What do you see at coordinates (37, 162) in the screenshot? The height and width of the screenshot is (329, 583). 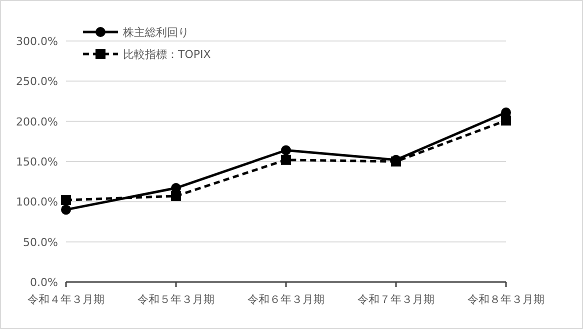 I see `y-tick-label: 150.0%` at bounding box center [37, 162].